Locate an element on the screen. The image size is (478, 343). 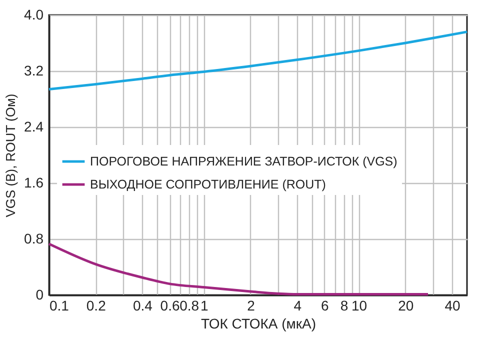
x-tick-label: 8 is located at coordinates (344, 306).